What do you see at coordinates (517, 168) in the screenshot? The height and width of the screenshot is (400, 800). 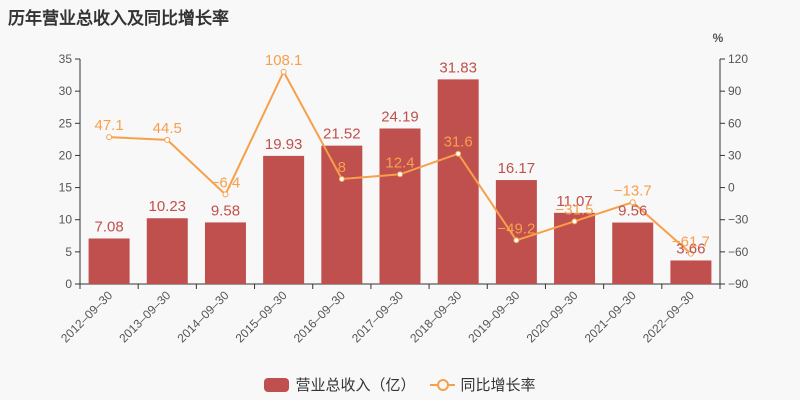 I see `bar-value-label: 16.17` at bounding box center [517, 168].